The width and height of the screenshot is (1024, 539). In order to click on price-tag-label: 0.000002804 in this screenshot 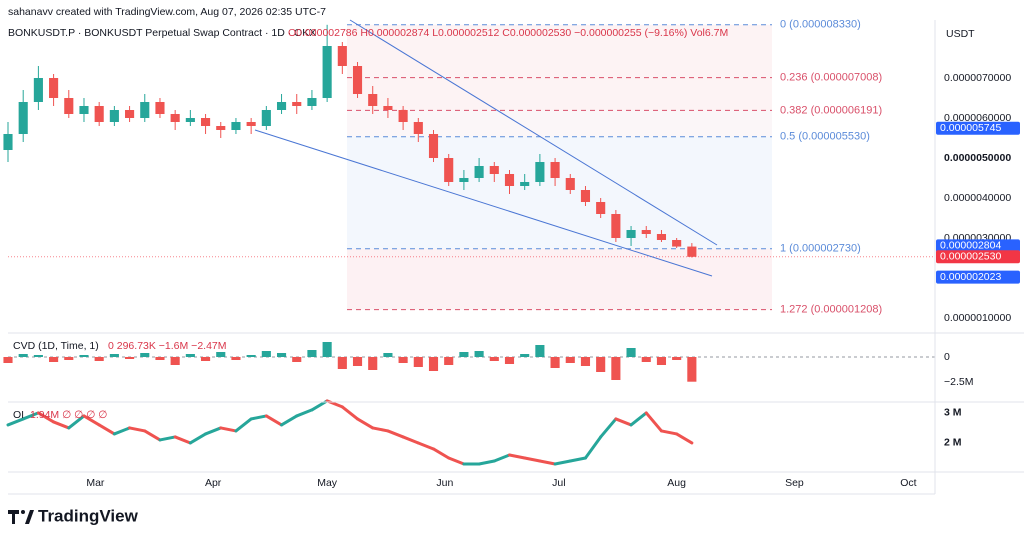, I will do `click(970, 246)`.